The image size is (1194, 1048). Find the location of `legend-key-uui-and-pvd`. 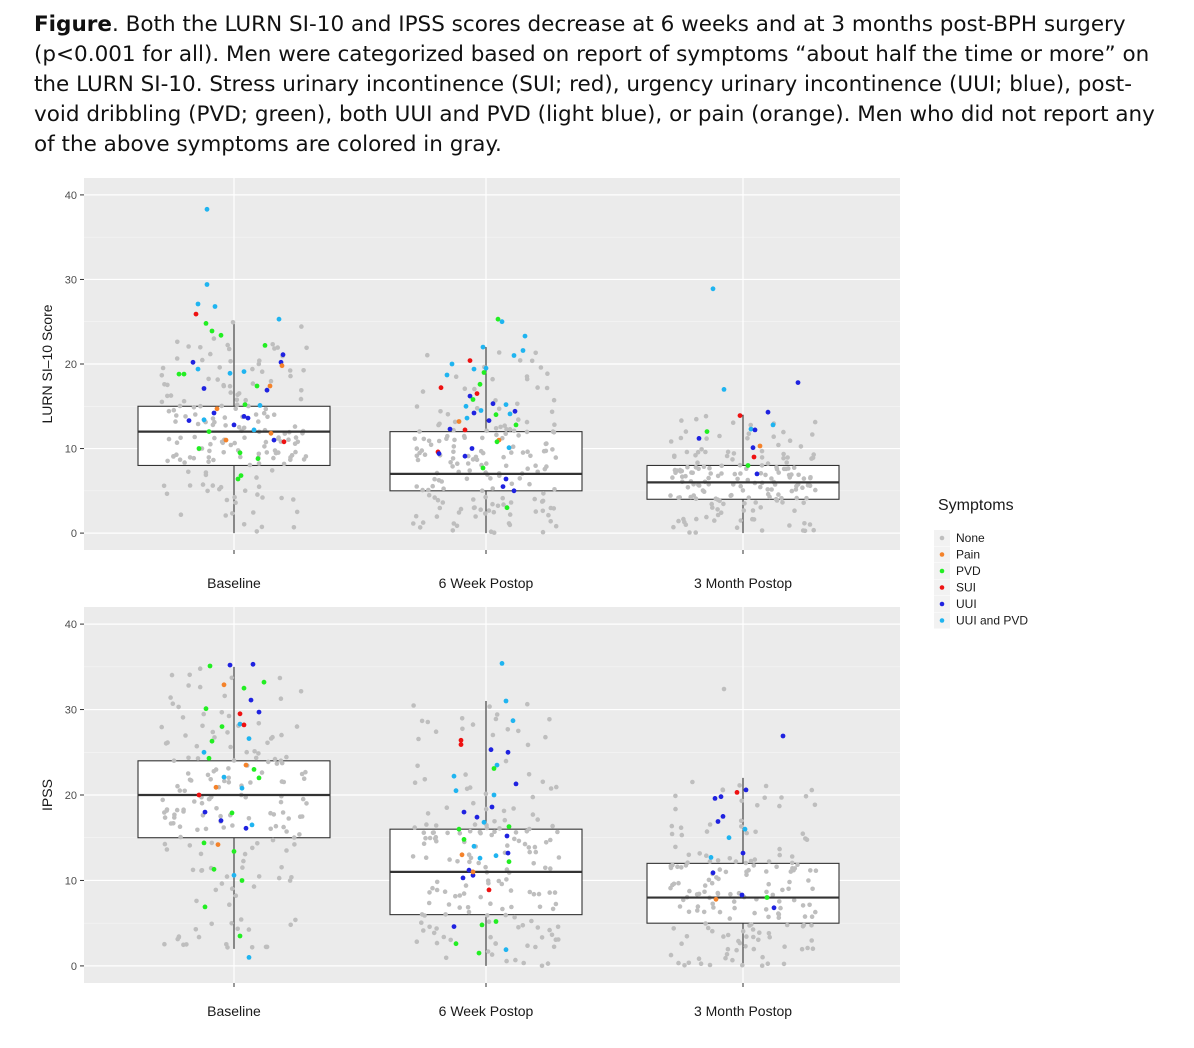

legend-key-uui-and-pvd is located at coordinates (942, 620).